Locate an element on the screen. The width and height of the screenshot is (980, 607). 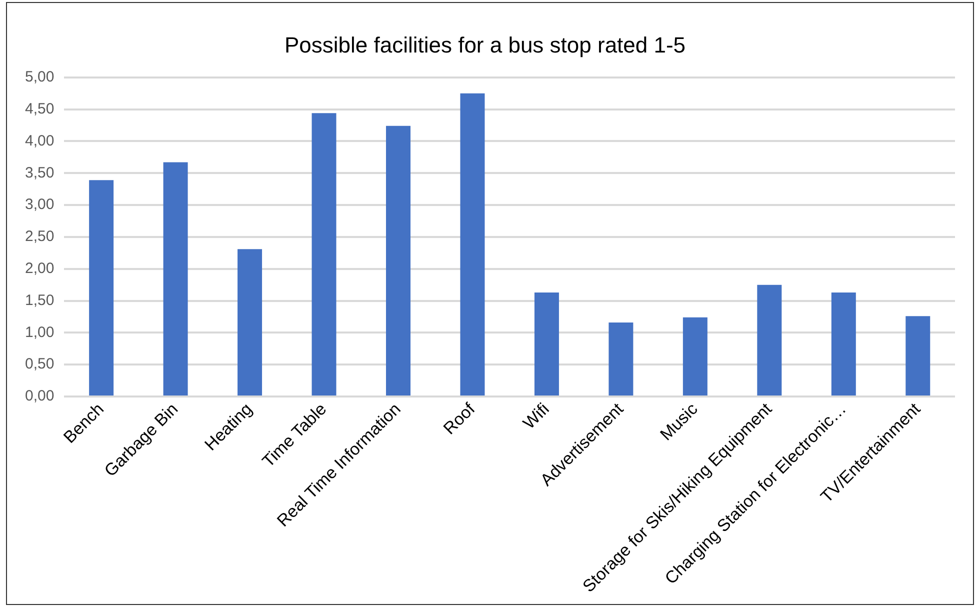
y-tick-label: 5,00 is located at coordinates (39, 77).